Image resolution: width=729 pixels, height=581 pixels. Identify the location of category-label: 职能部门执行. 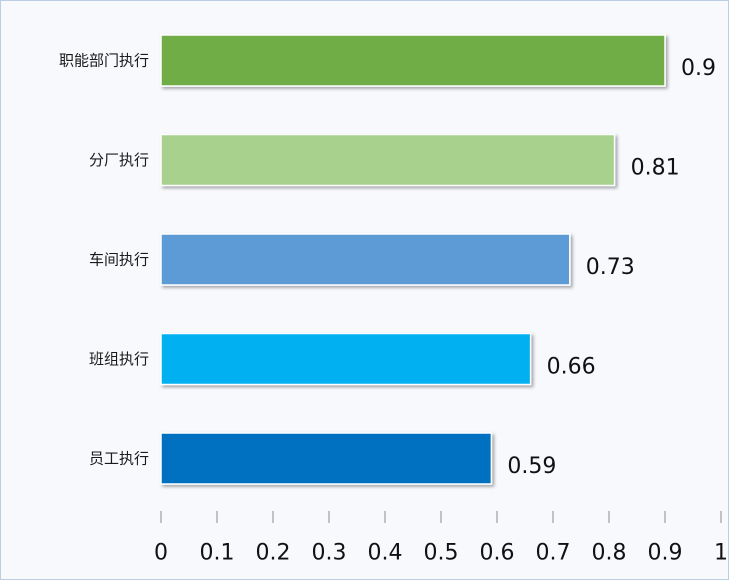
(104, 61).